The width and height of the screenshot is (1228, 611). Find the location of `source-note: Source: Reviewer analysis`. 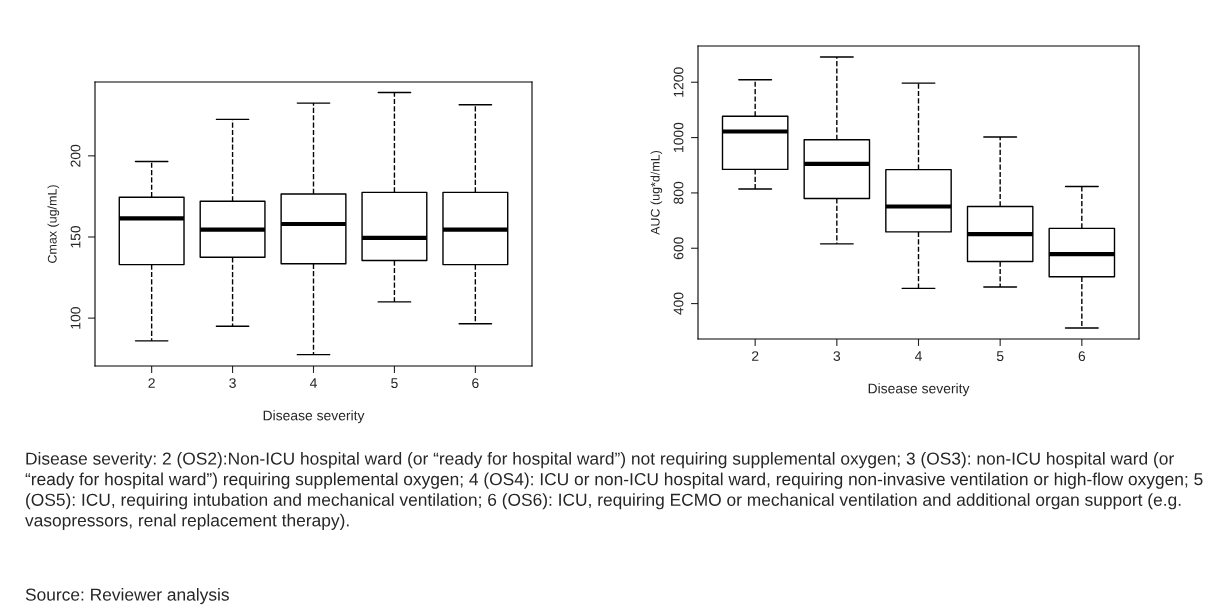

source-note: Source: Reviewer analysis is located at coordinates (127, 596).